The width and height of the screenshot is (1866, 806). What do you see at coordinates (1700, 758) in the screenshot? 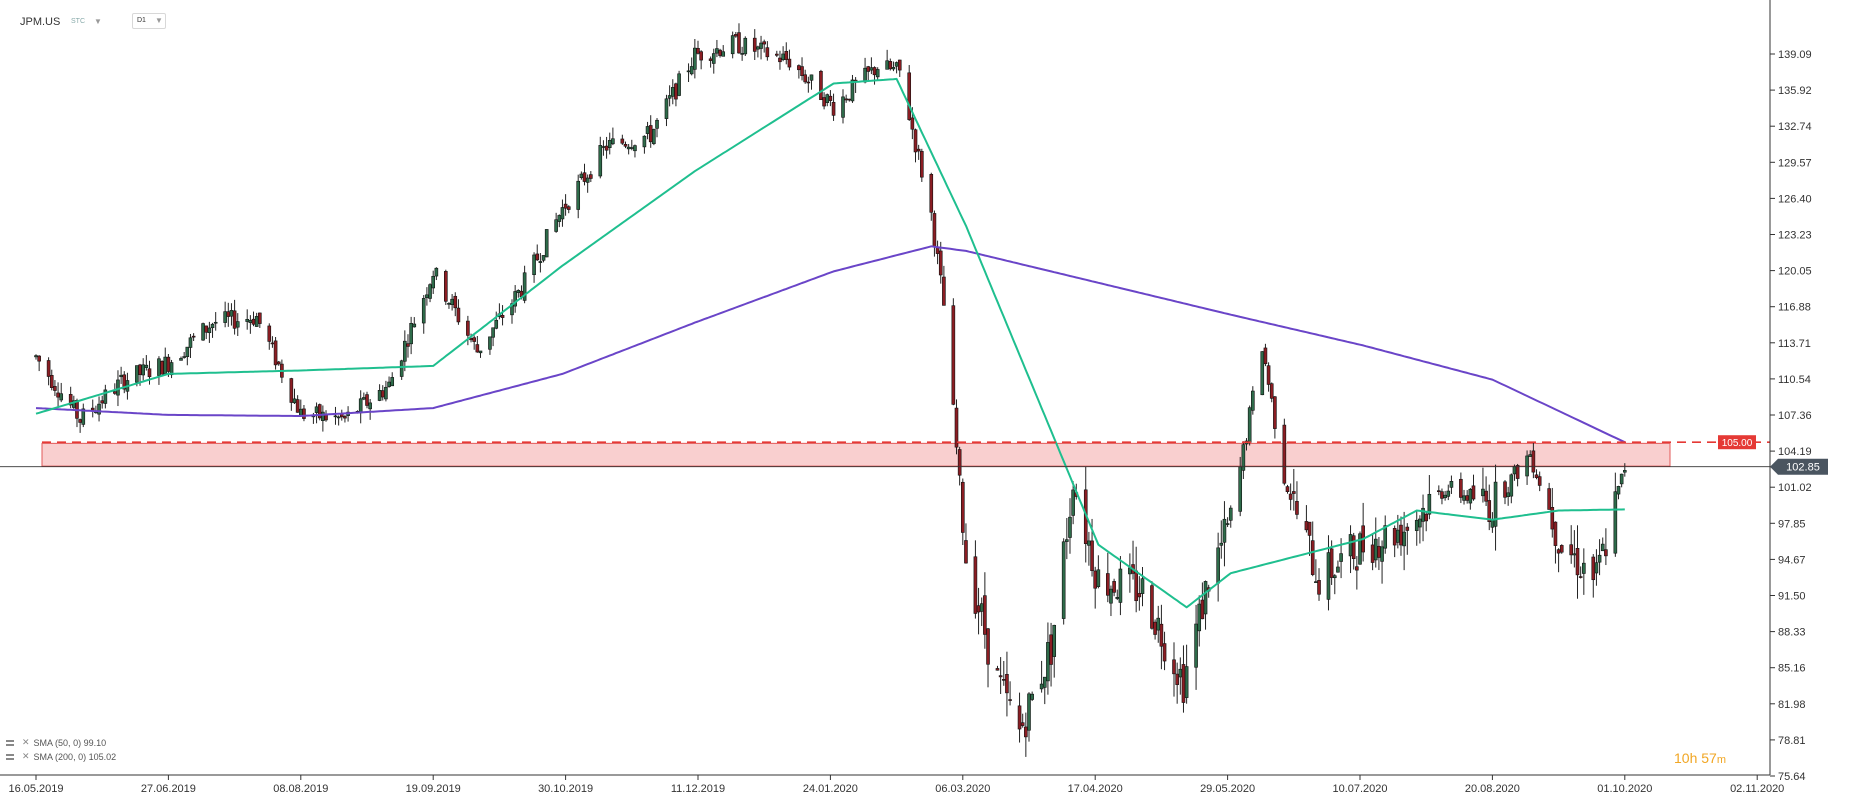
I see `candle-countdown-timer: 10h 57m` at bounding box center [1700, 758].